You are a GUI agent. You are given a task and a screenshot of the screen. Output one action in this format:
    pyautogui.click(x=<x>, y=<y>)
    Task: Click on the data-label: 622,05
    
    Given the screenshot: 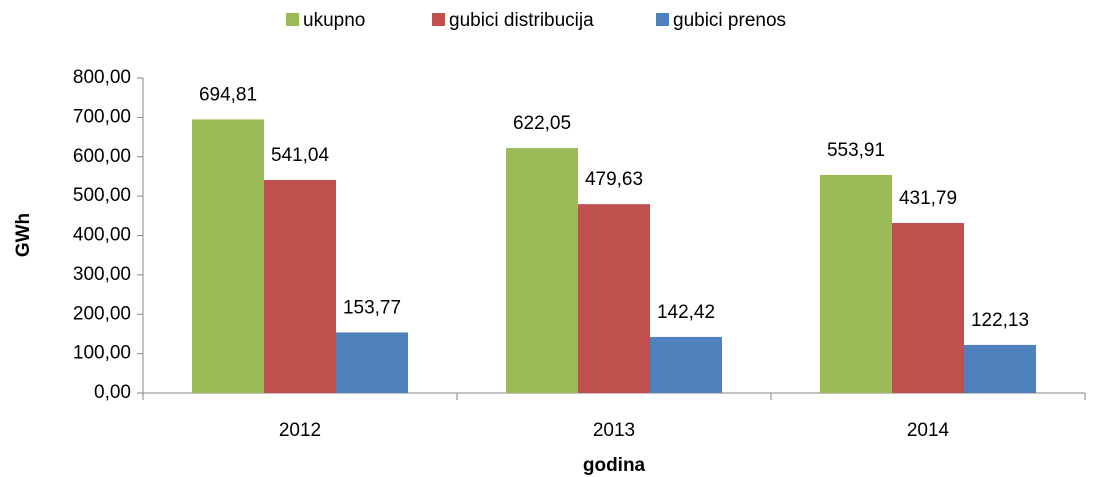 What is the action you would take?
    pyautogui.click(x=542, y=123)
    